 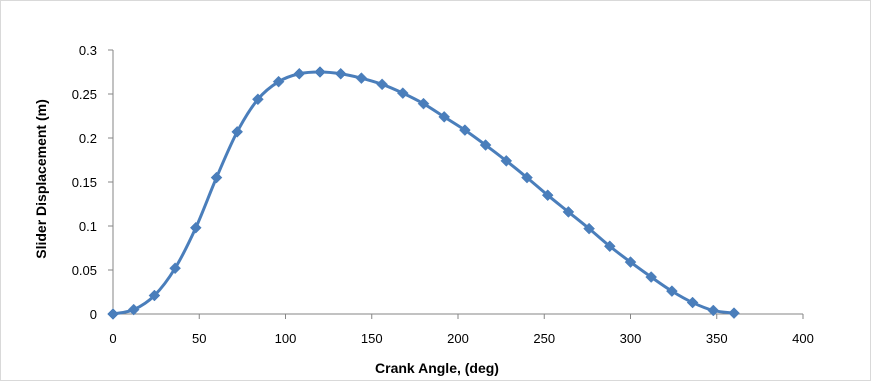 What do you see at coordinates (84, 94) in the screenshot?
I see `y-tick-label: 0.25` at bounding box center [84, 94].